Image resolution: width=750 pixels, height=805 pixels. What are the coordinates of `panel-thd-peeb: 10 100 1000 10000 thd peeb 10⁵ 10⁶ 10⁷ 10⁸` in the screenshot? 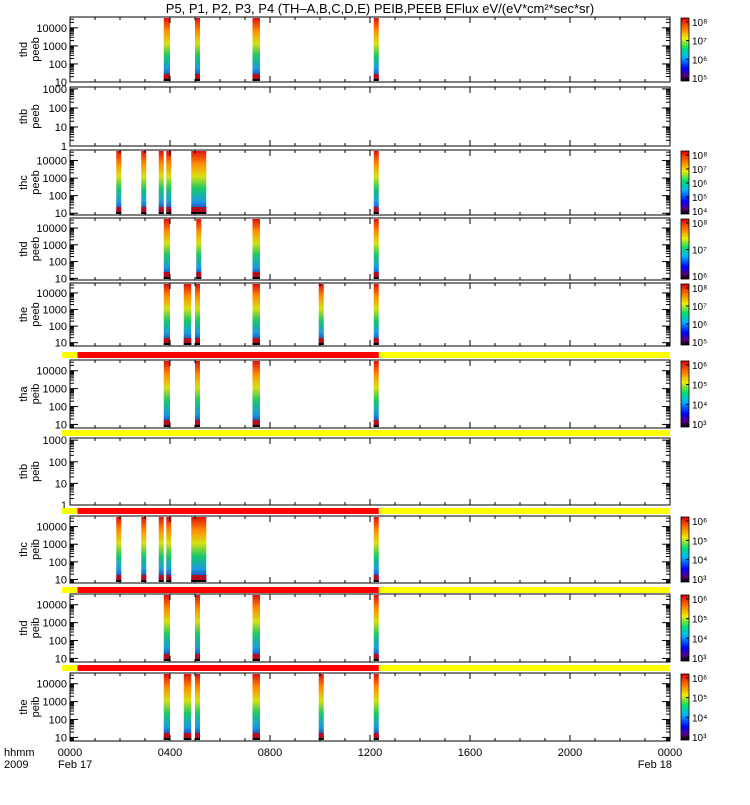 It's located at (362, 52).